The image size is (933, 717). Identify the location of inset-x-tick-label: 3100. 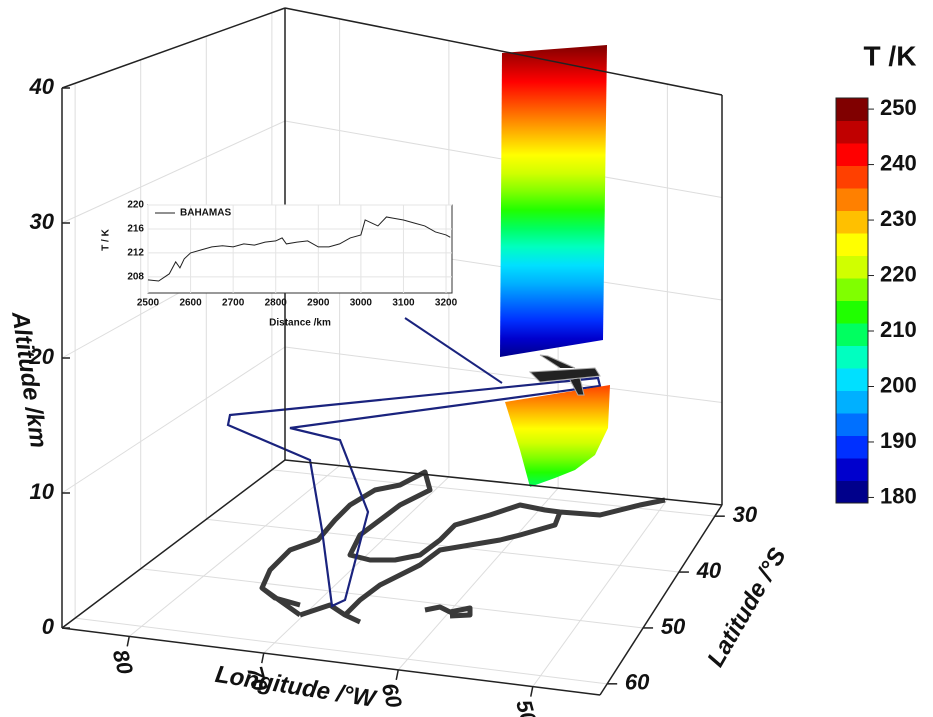
(403, 303).